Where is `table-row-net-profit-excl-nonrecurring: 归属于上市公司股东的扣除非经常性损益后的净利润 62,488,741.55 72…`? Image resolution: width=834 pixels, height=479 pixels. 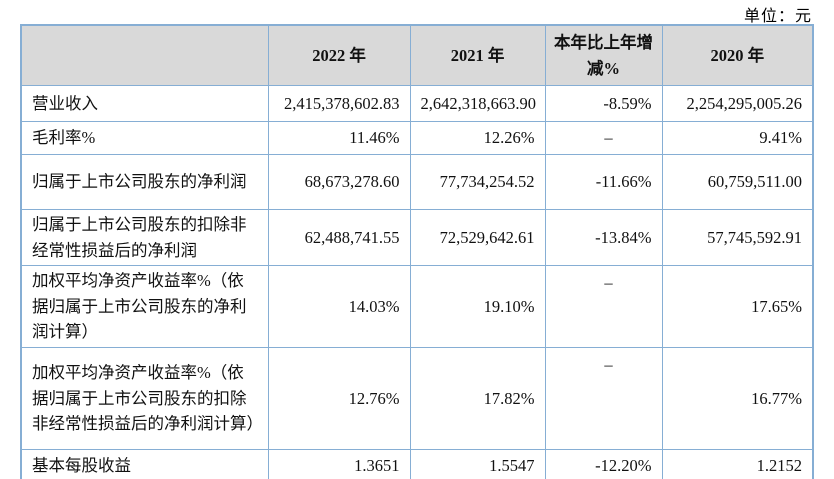 table-row-net-profit-excl-nonrecurring: 归属于上市公司股东的扣除非经常性损益后的净利润 62,488,741.55 72… is located at coordinates (417, 238).